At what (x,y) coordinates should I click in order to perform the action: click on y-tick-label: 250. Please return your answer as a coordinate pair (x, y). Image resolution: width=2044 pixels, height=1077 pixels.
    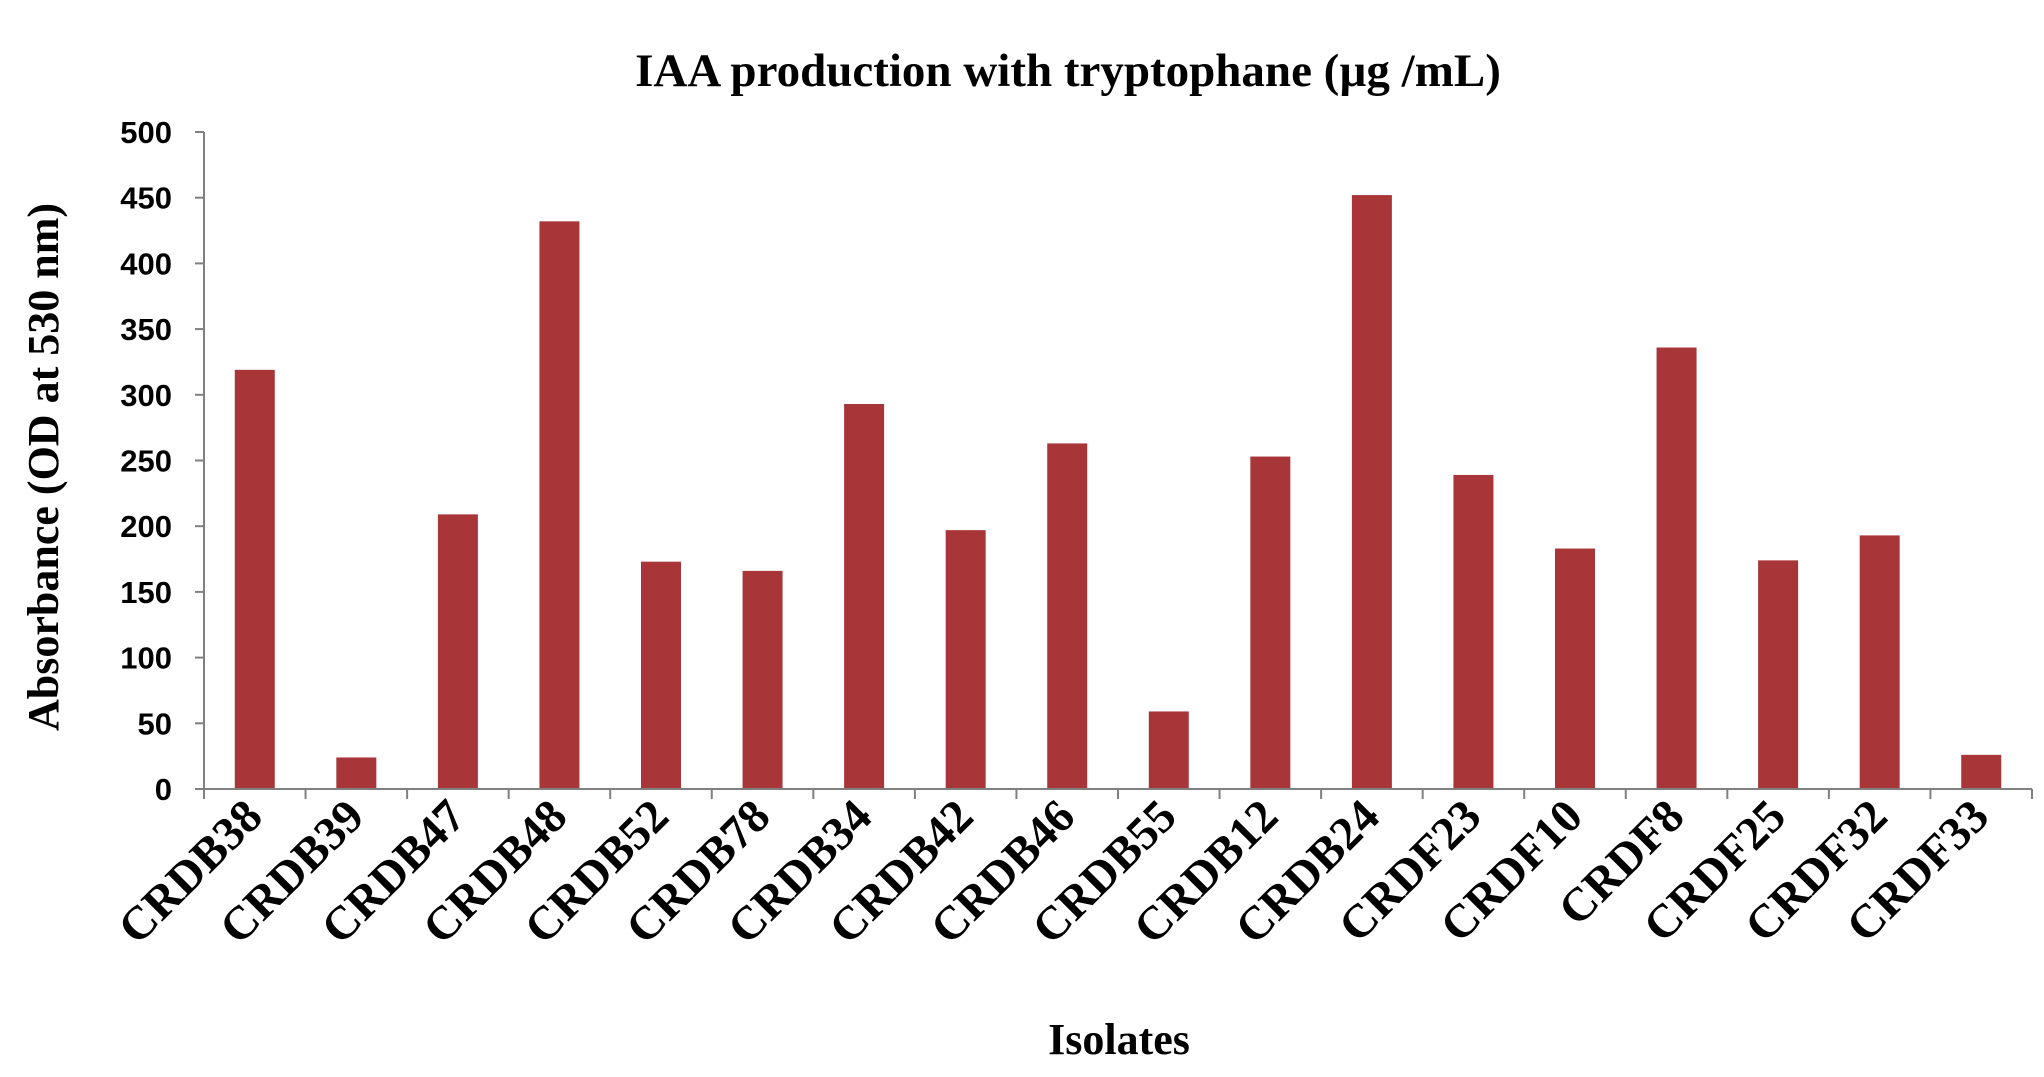
    Looking at the image, I should click on (146, 461).